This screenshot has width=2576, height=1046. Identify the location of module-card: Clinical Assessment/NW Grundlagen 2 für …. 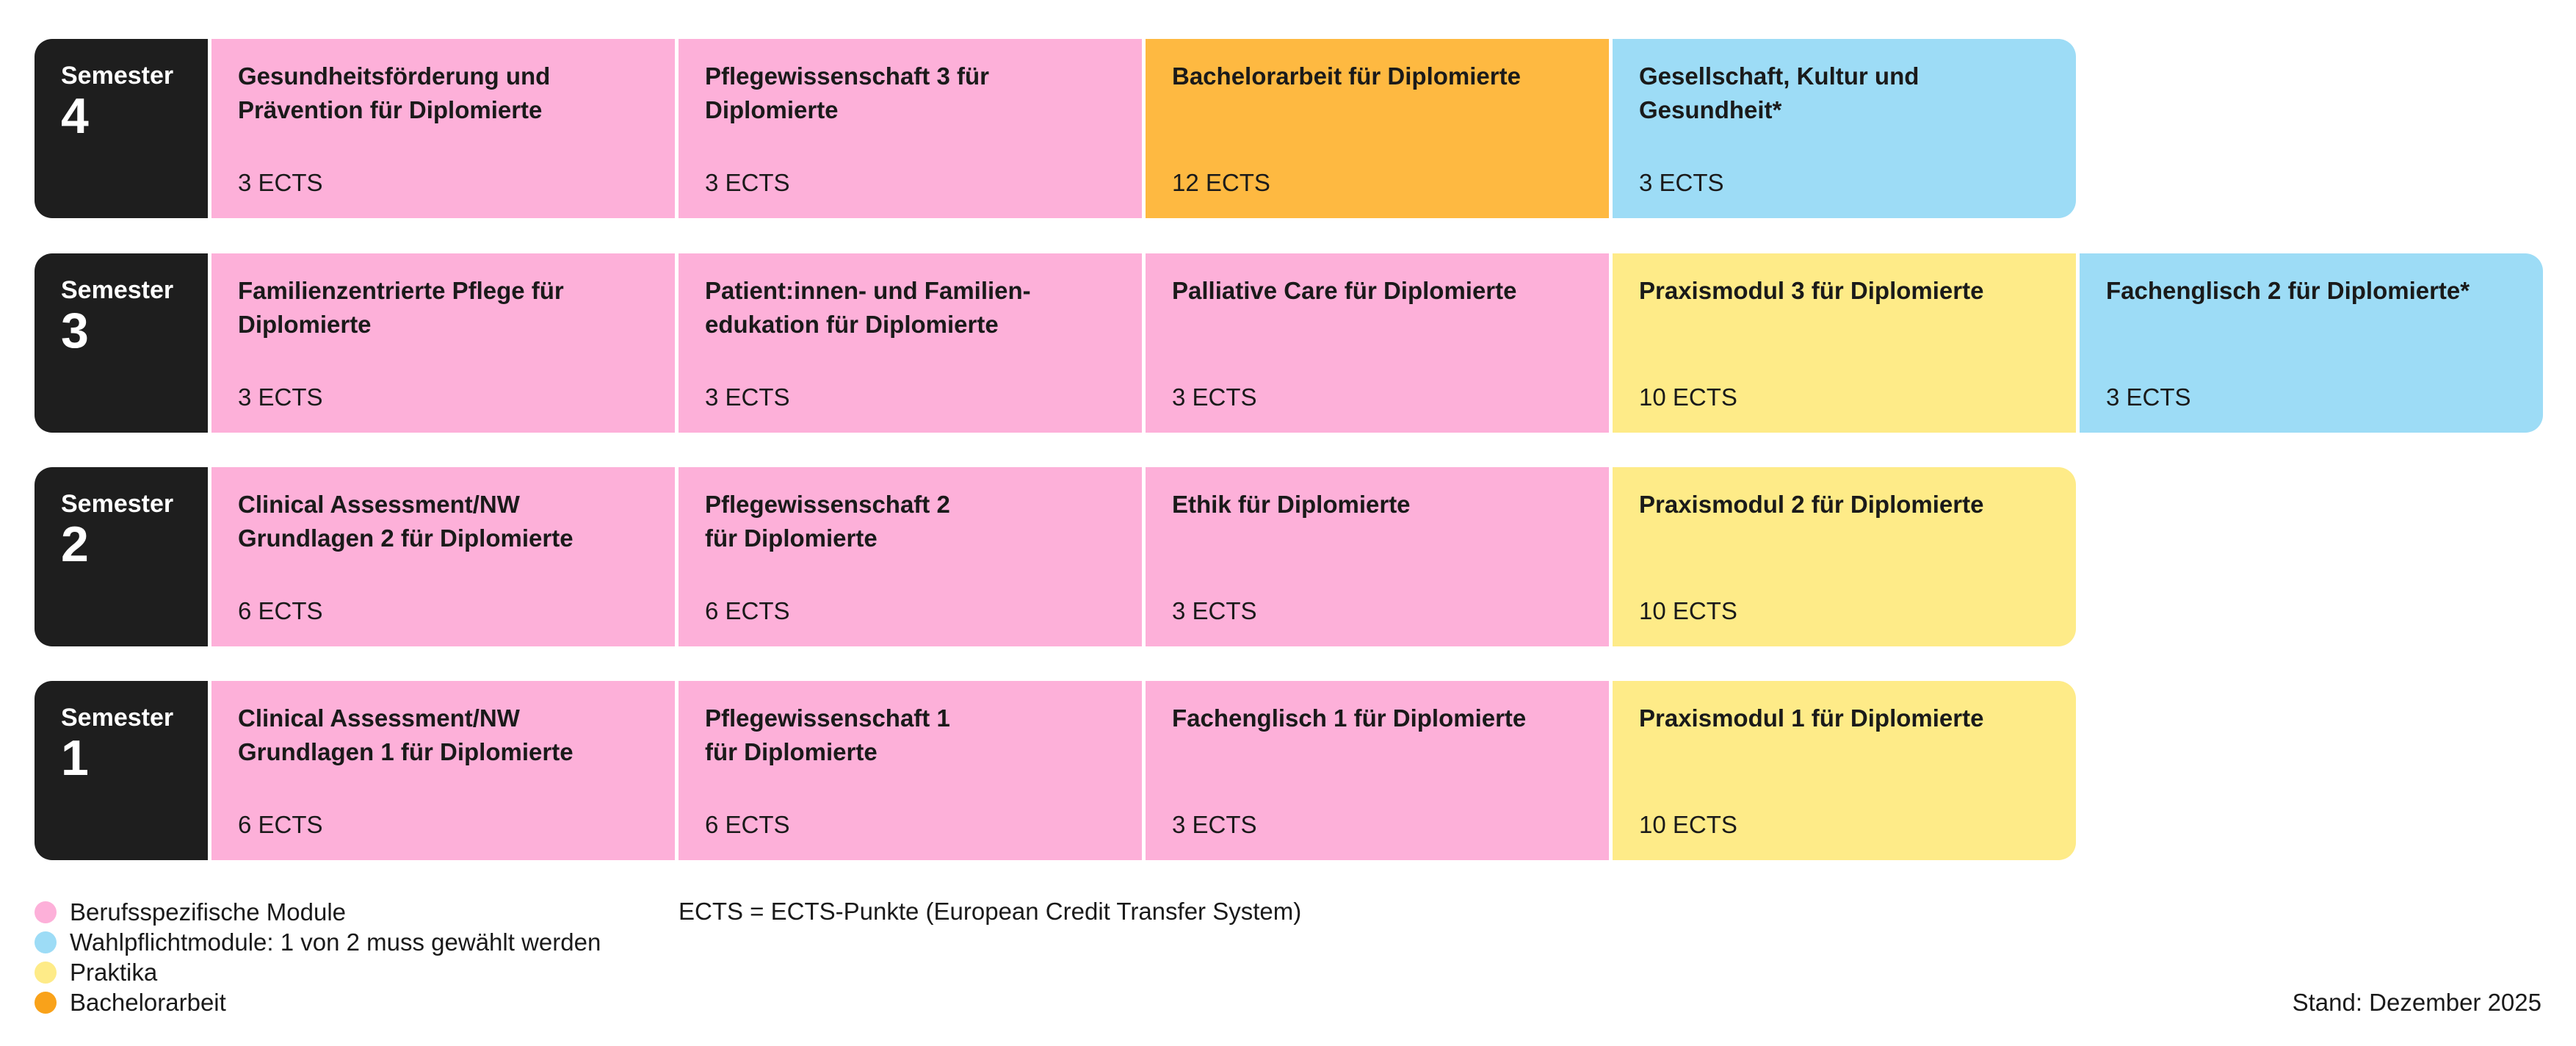
(443, 556).